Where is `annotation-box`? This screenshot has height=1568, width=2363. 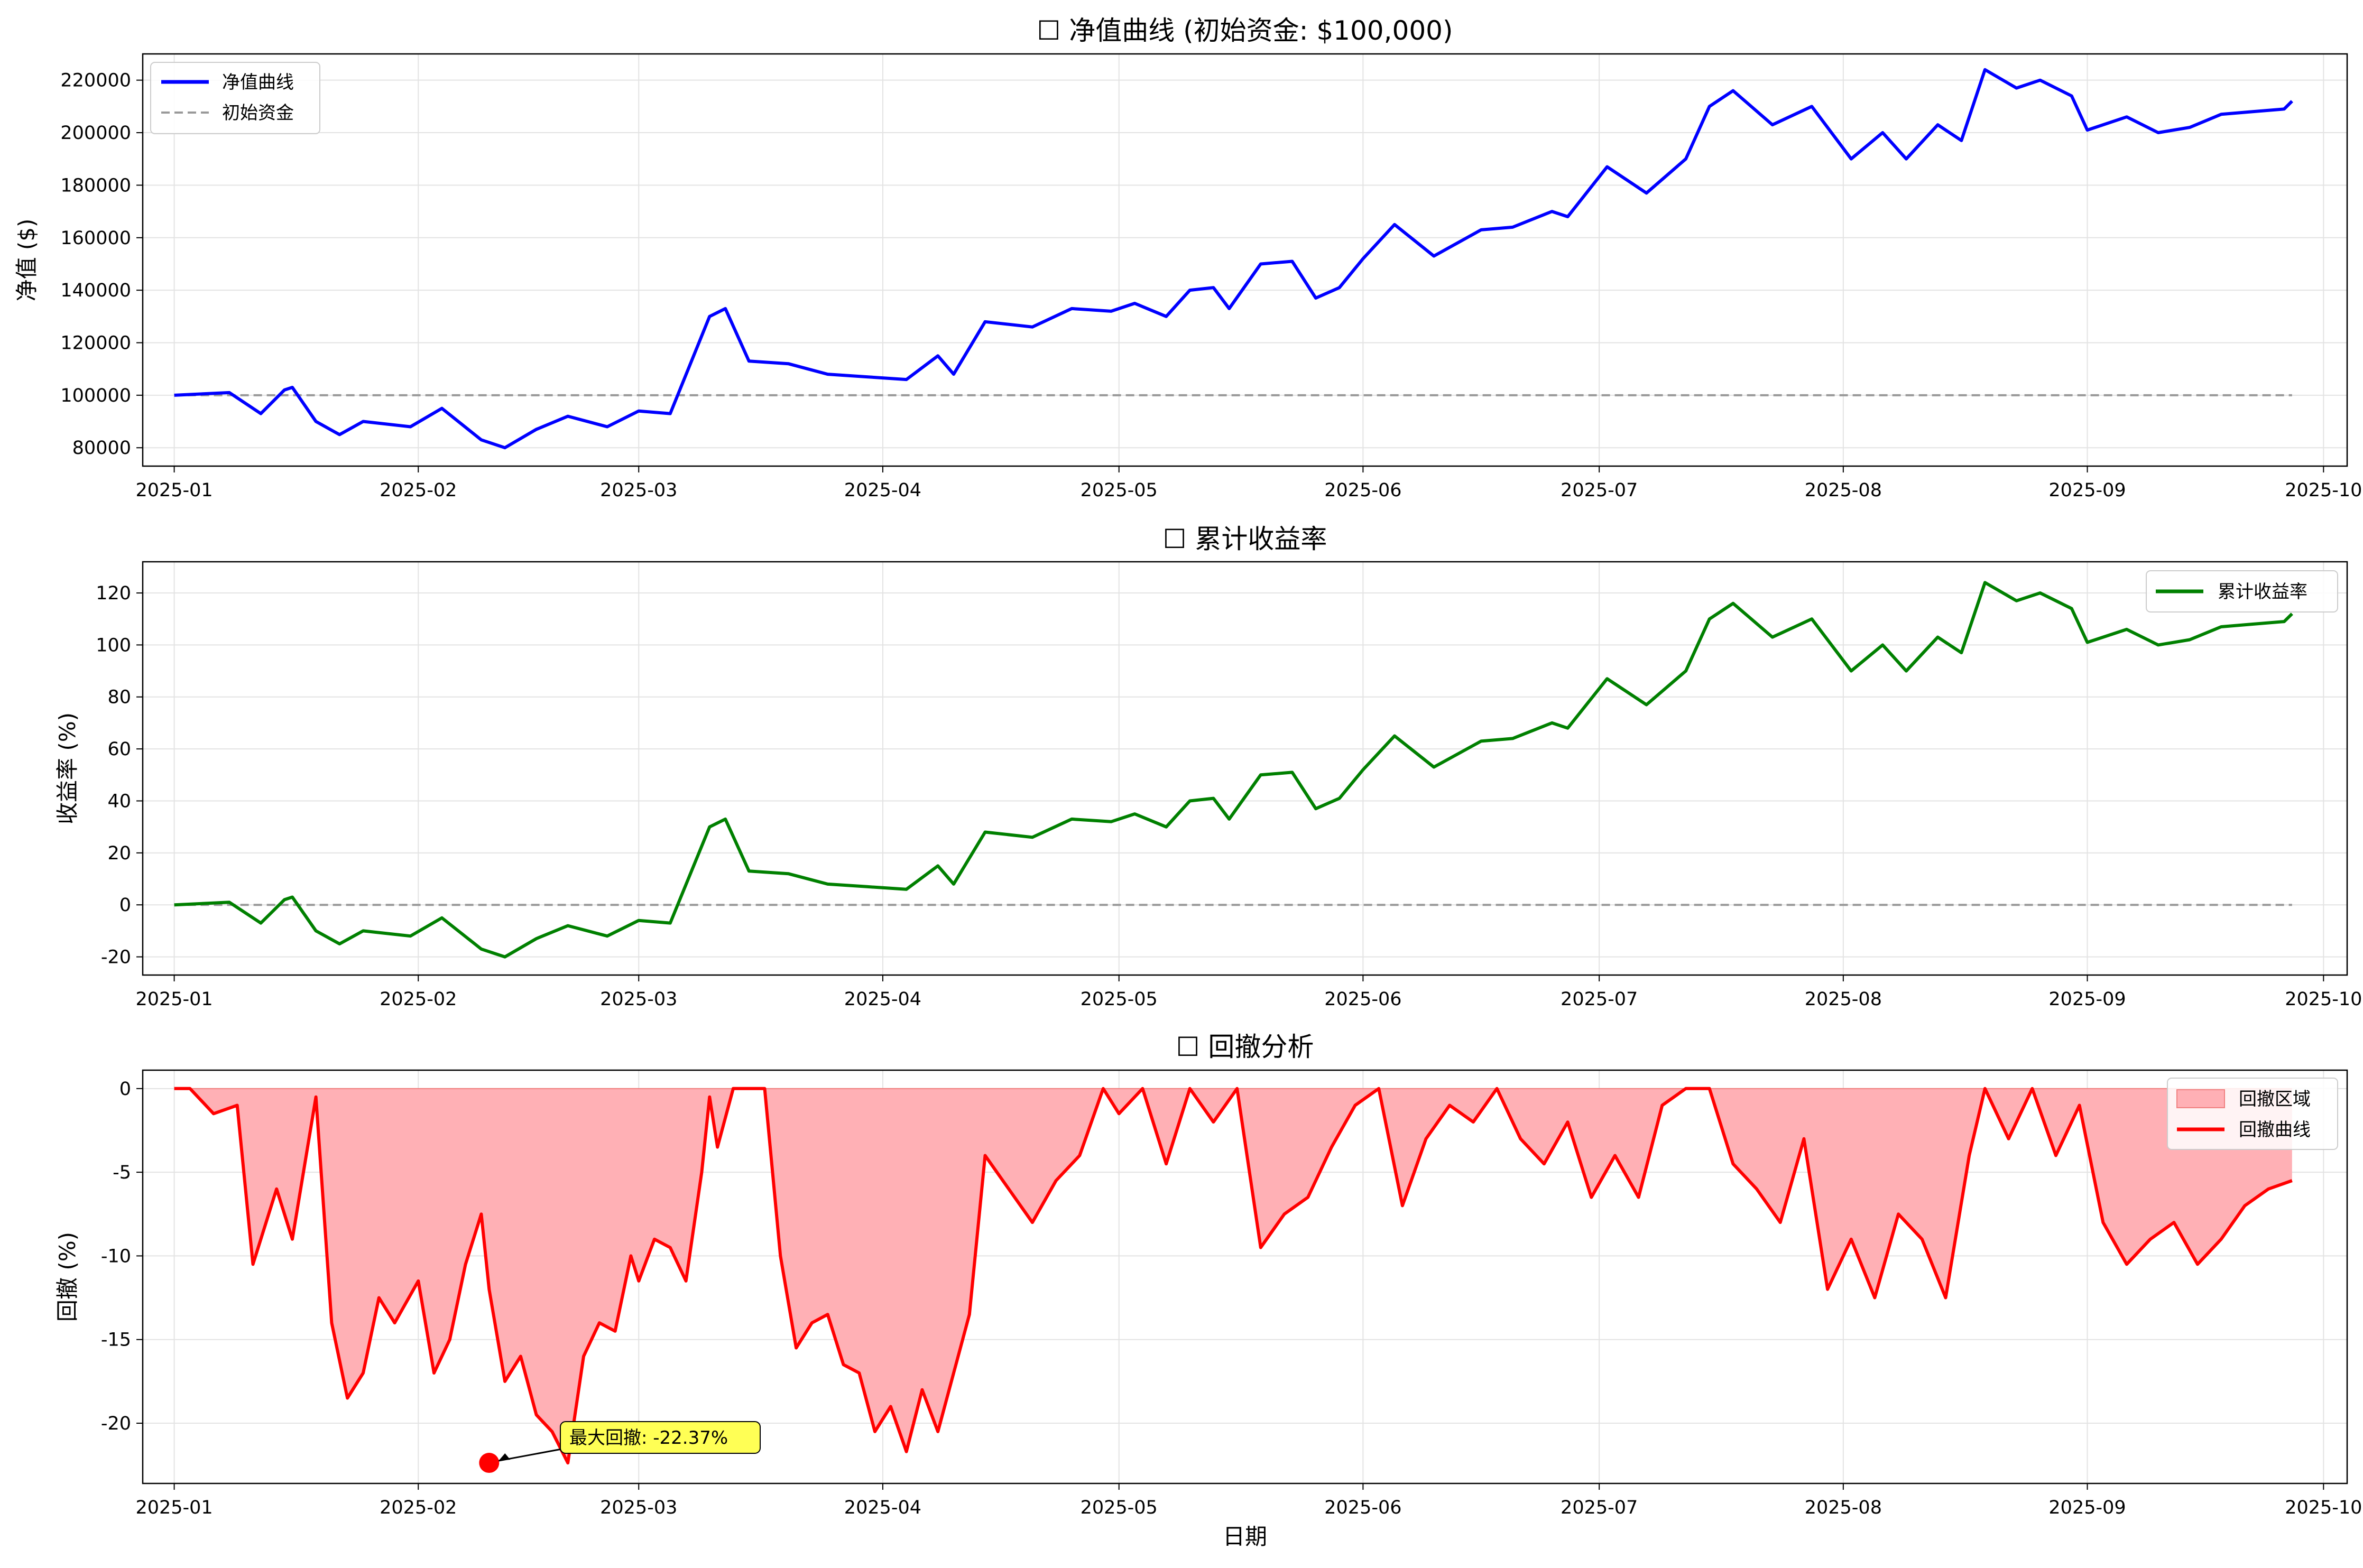
annotation-box is located at coordinates (660, 1438).